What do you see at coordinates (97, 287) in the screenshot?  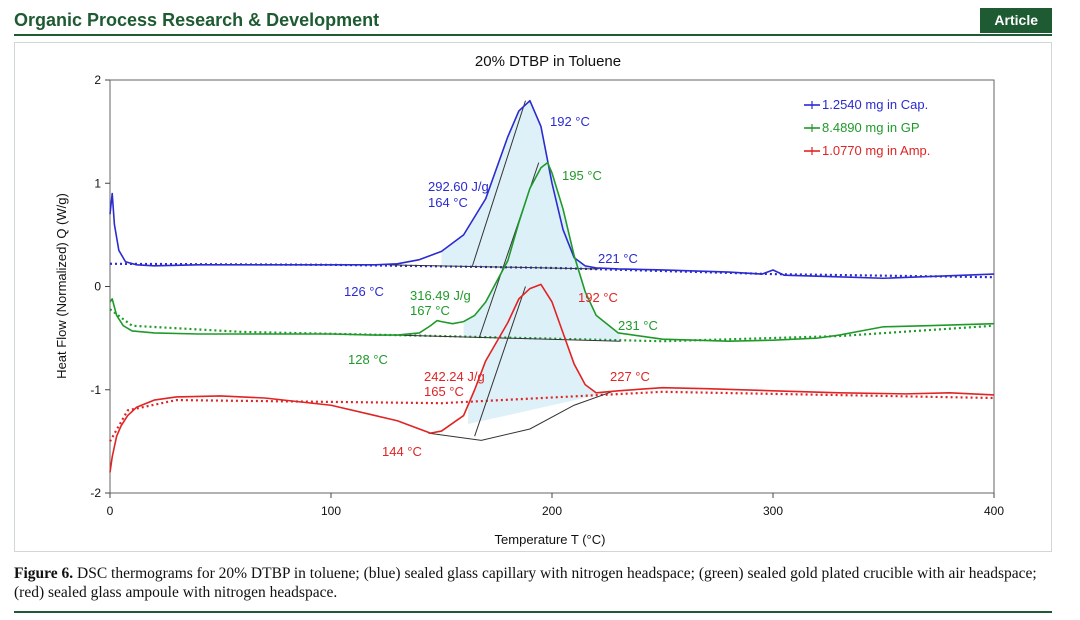 I see `y-tick-label: 0` at bounding box center [97, 287].